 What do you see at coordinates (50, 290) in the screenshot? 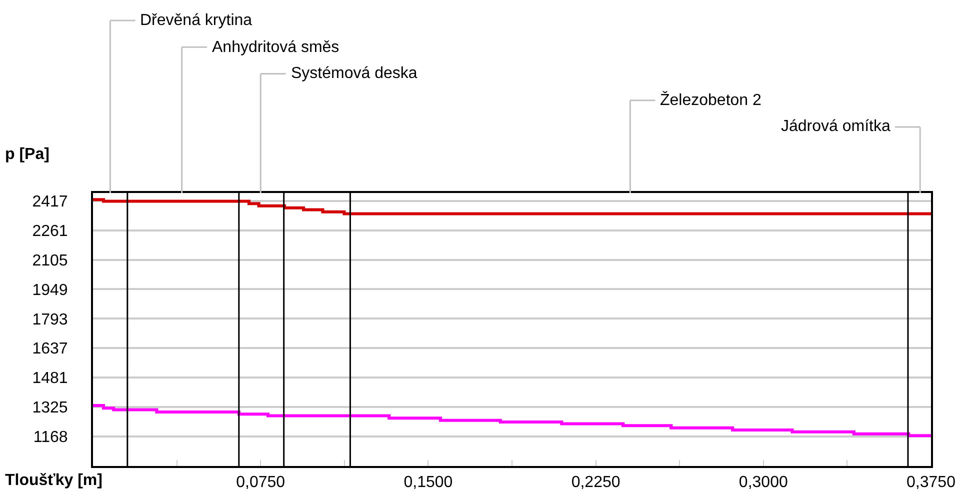
I see `y-tick-label: 1949` at bounding box center [50, 290].